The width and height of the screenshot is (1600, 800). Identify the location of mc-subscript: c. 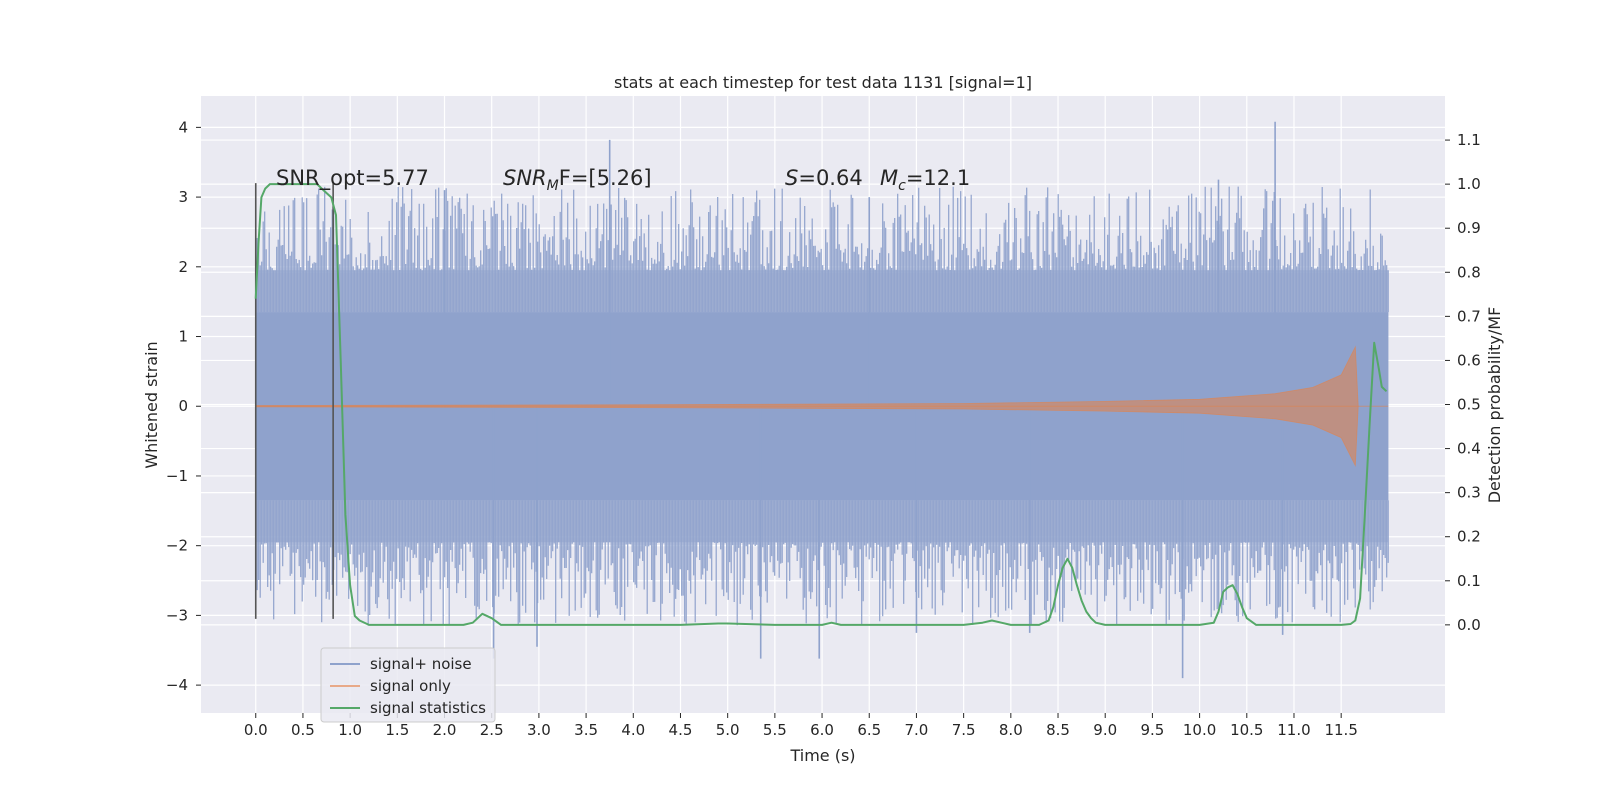
(902, 186).